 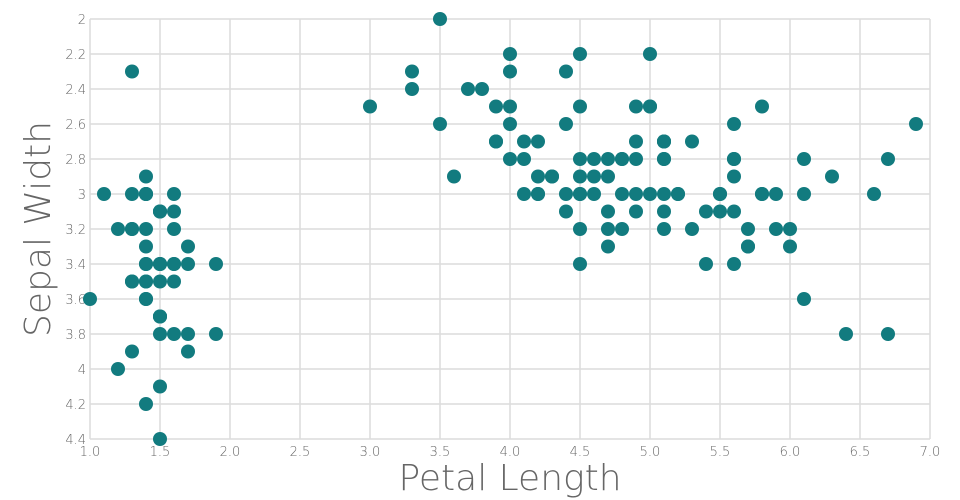 I want to click on x-tick-label: 4.5, so click(x=580, y=452).